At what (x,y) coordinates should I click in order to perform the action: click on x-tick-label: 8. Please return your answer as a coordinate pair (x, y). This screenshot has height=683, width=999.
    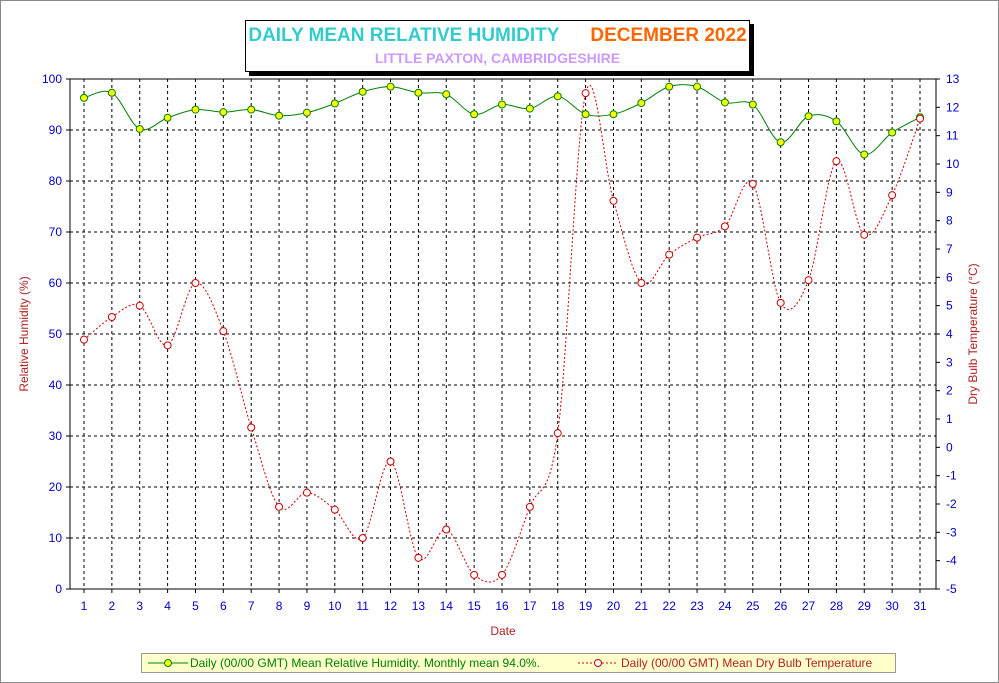
    Looking at the image, I should click on (279, 606).